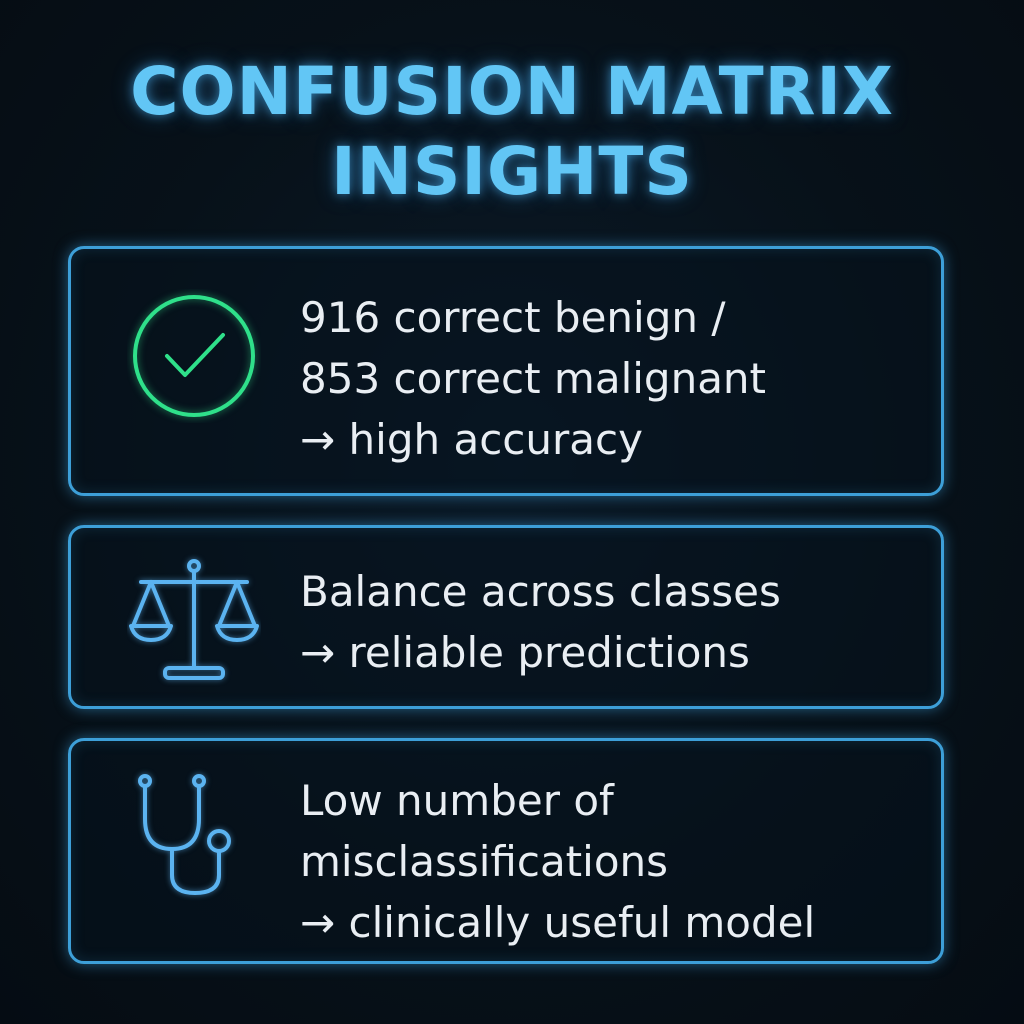  Describe the element at coordinates (457, 800) in the screenshot. I see `insight-line: Low number of` at that location.